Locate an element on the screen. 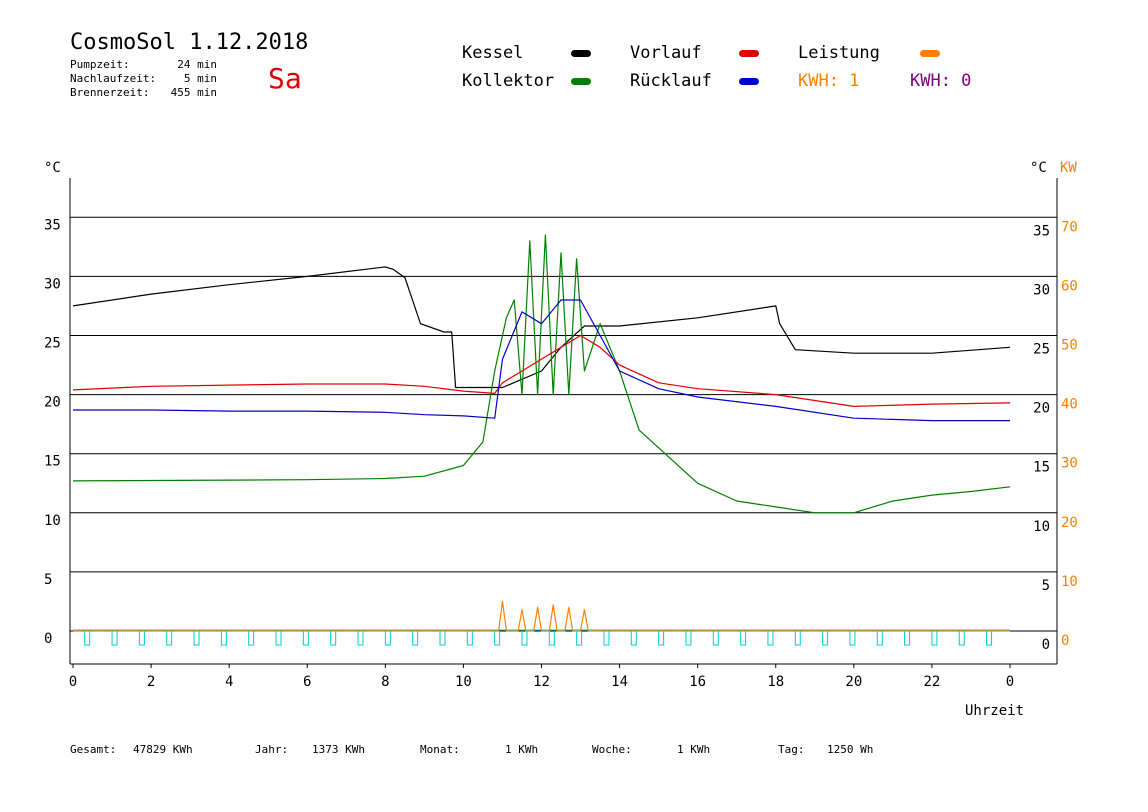 The image size is (1148, 812). legend-kollektor-swatch is located at coordinates (581, 81).